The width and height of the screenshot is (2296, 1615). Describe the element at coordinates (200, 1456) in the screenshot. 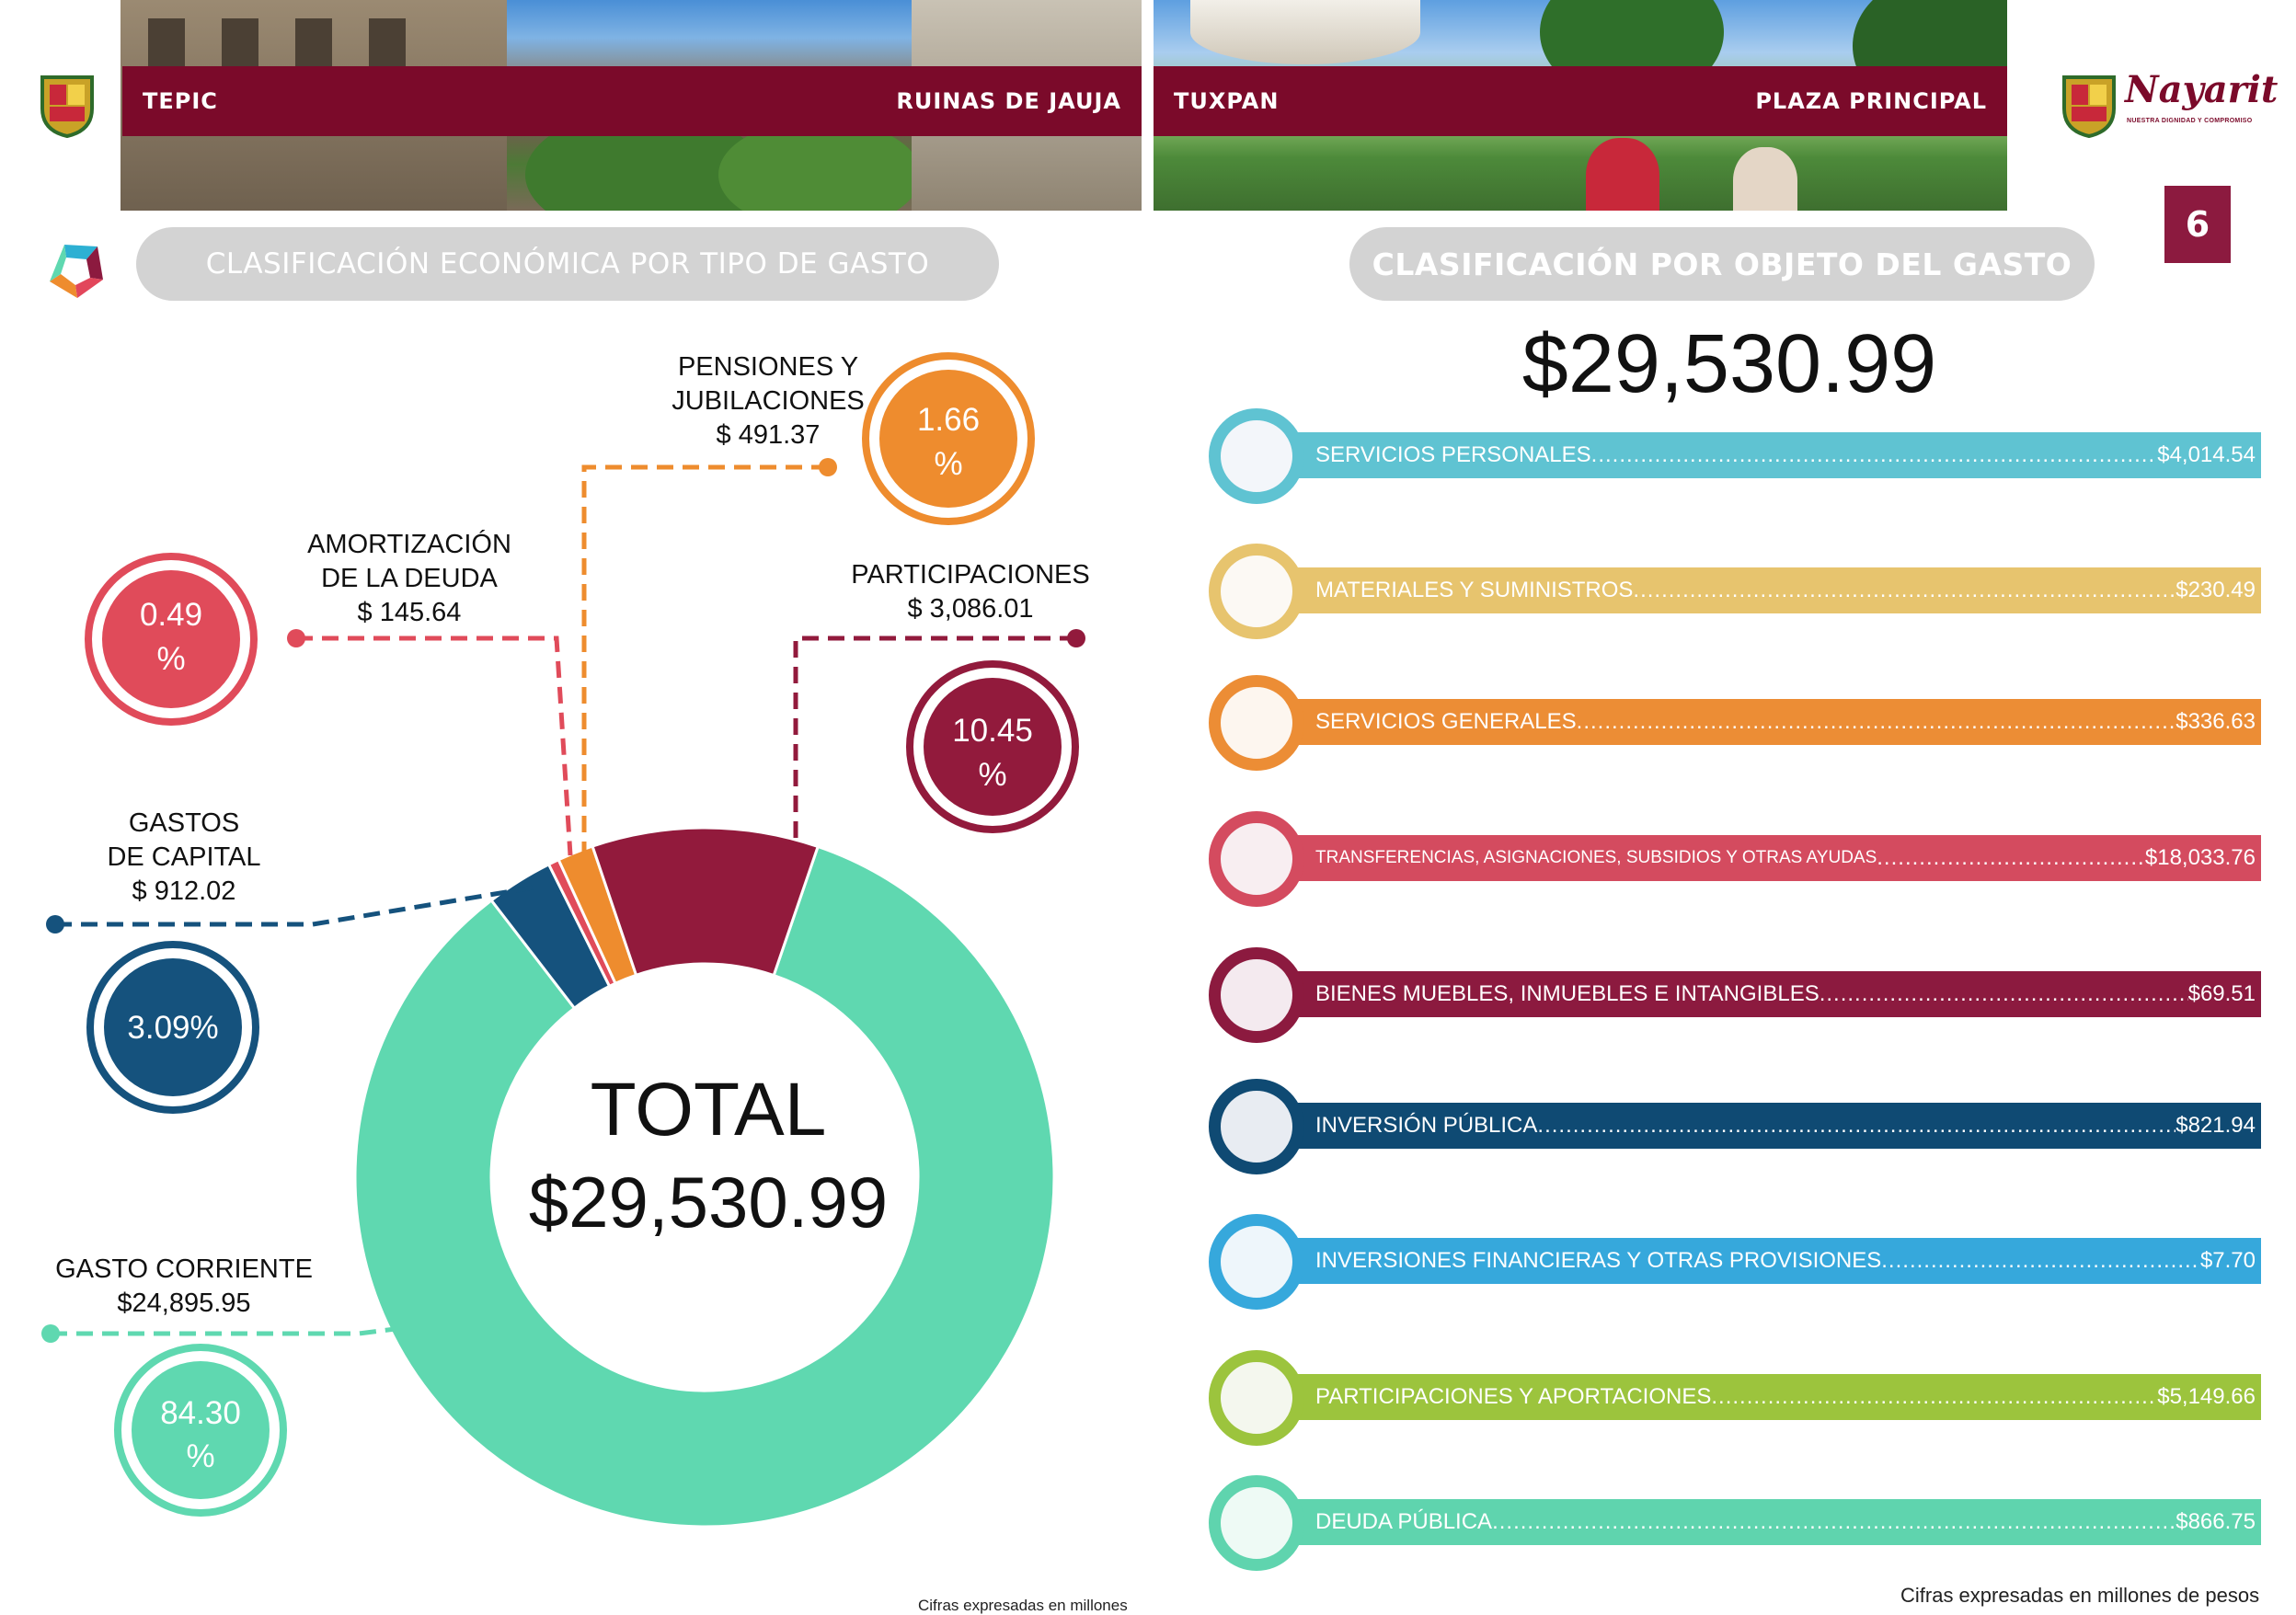

I see `percent-gasto-corriente-sign: %` at that location.